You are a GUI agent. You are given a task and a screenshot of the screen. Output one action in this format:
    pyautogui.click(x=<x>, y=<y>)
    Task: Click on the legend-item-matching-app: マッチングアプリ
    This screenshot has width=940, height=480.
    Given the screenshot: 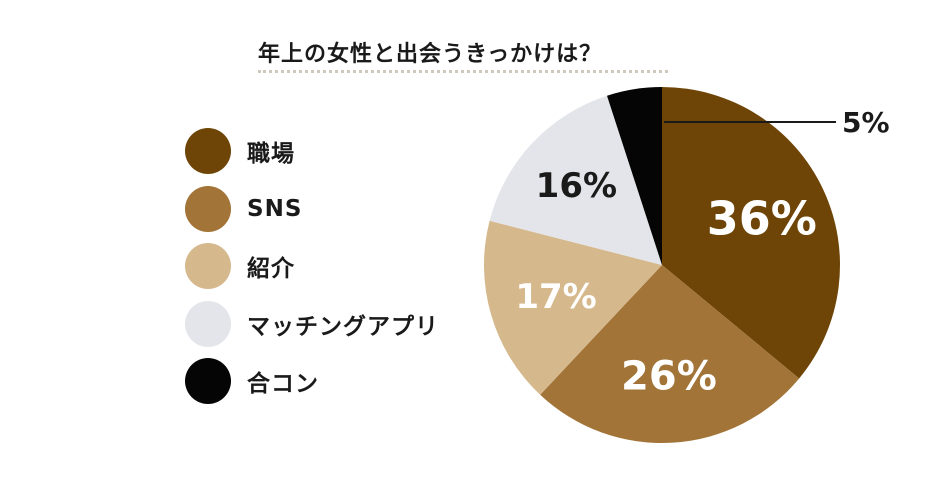 What is the action you would take?
    pyautogui.click(x=312, y=323)
    